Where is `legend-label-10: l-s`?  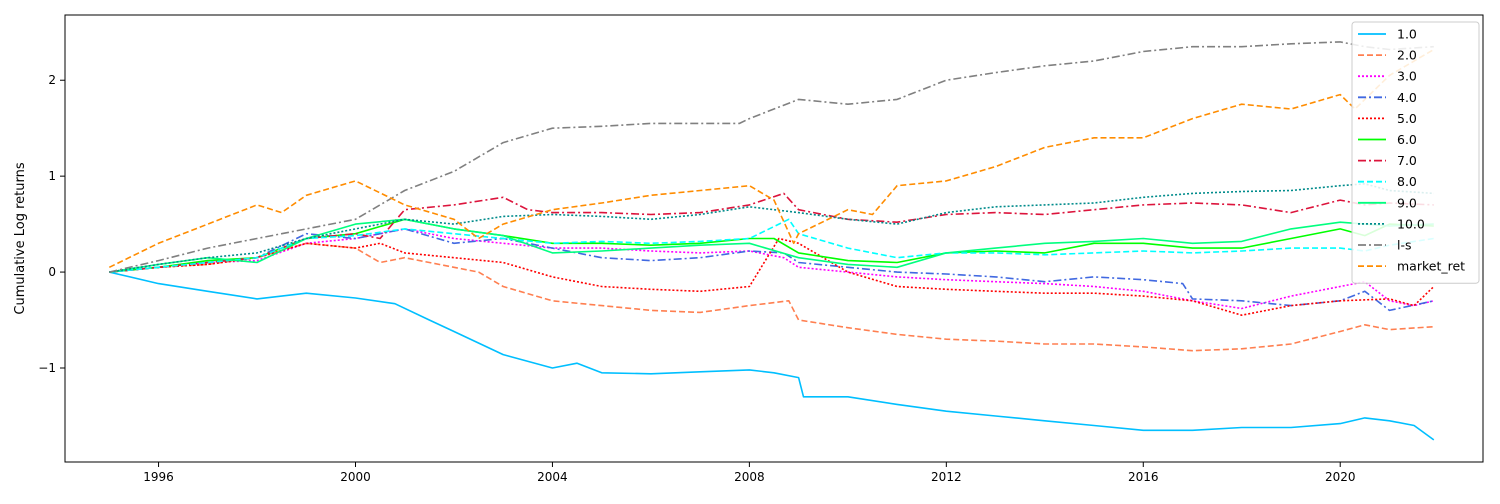 legend-label-10: l-s is located at coordinates (1404, 245).